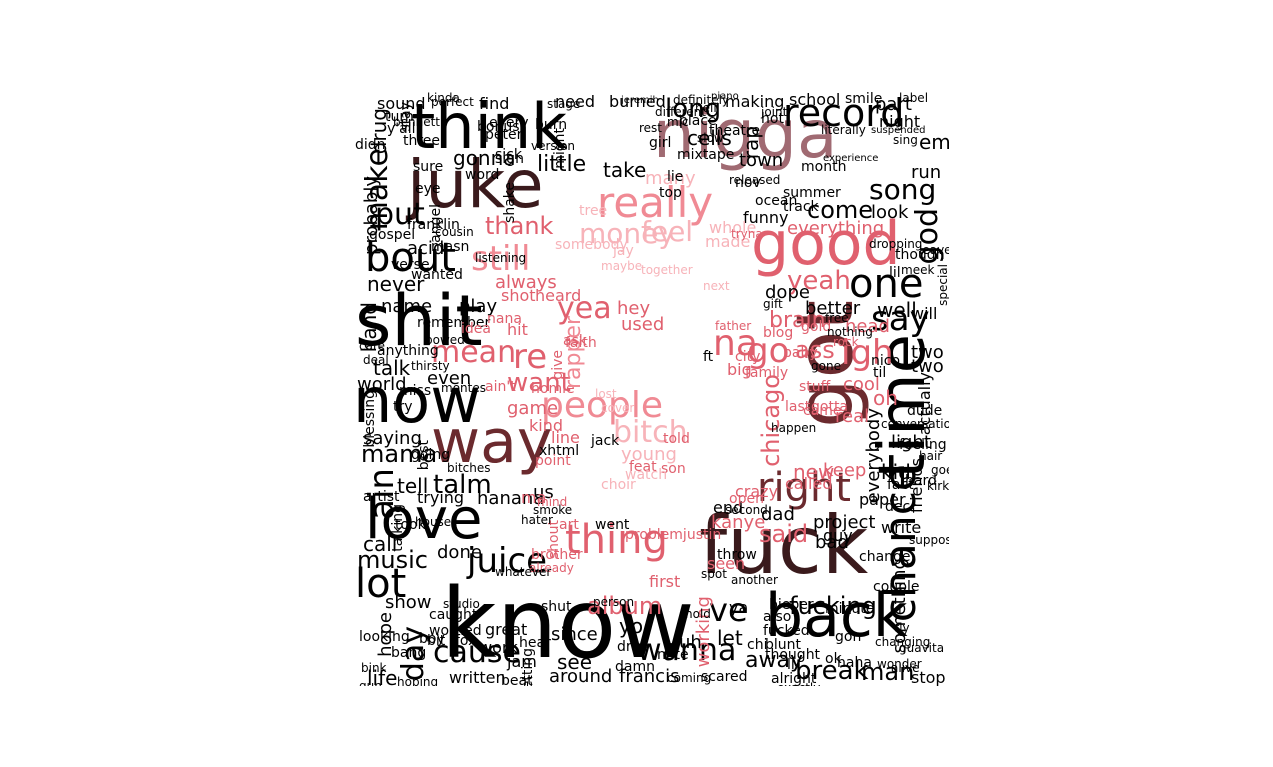  What do you see at coordinates (478, 306) in the screenshot?
I see `word-play: play` at bounding box center [478, 306].